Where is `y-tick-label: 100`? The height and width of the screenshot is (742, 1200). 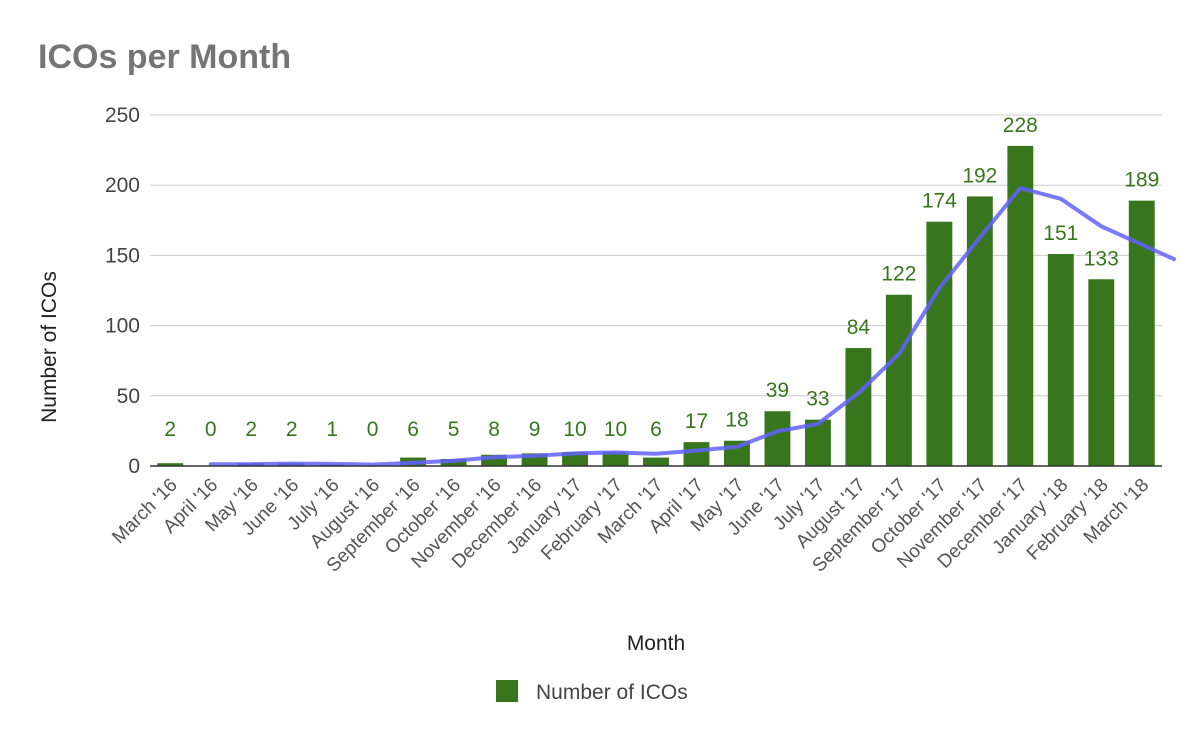
y-tick-label: 100 is located at coordinates (122, 326).